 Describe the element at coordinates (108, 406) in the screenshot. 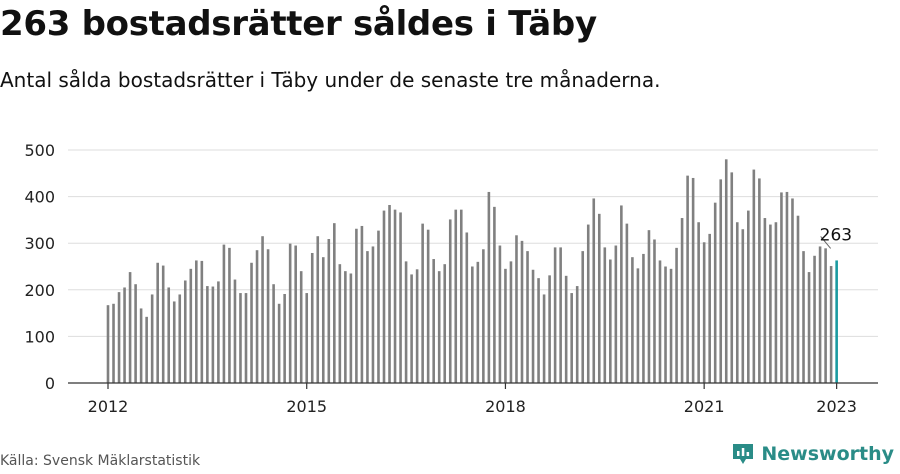

I see `x-tick-label: 2012` at that location.